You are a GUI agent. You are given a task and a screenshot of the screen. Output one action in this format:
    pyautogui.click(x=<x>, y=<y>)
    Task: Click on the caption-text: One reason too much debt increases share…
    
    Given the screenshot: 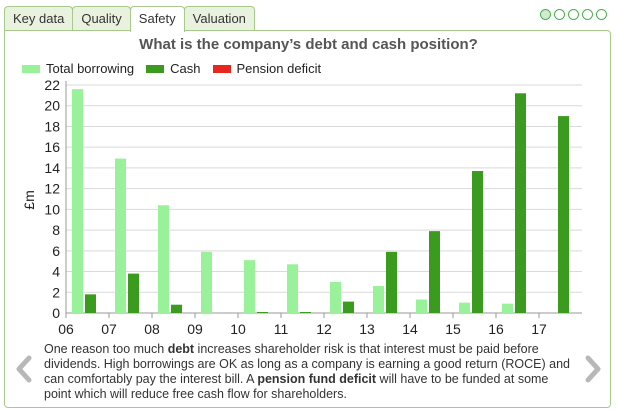 What is the action you would take?
    pyautogui.click(x=310, y=372)
    